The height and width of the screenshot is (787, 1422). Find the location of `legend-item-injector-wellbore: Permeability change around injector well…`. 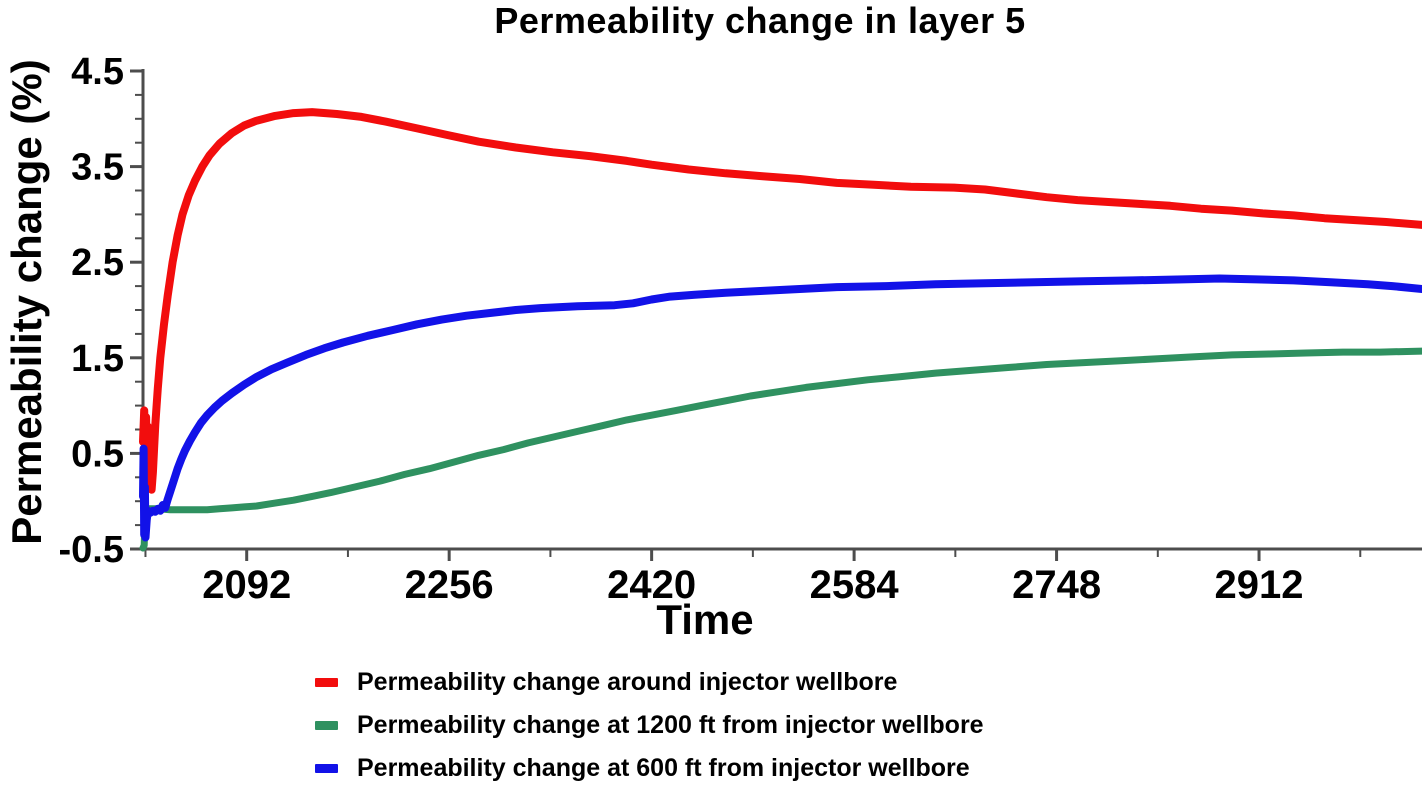

legend-item-injector-wellbore: Permeability change around injector well… is located at coordinates (649, 682).